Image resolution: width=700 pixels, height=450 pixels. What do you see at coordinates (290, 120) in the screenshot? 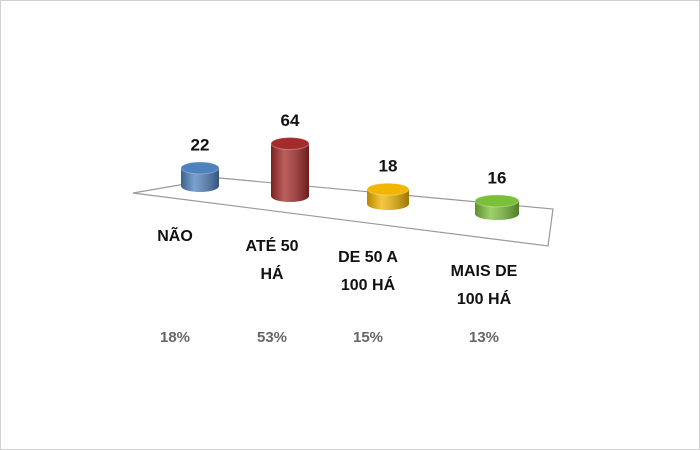
I see `value-label: 64` at bounding box center [290, 120].